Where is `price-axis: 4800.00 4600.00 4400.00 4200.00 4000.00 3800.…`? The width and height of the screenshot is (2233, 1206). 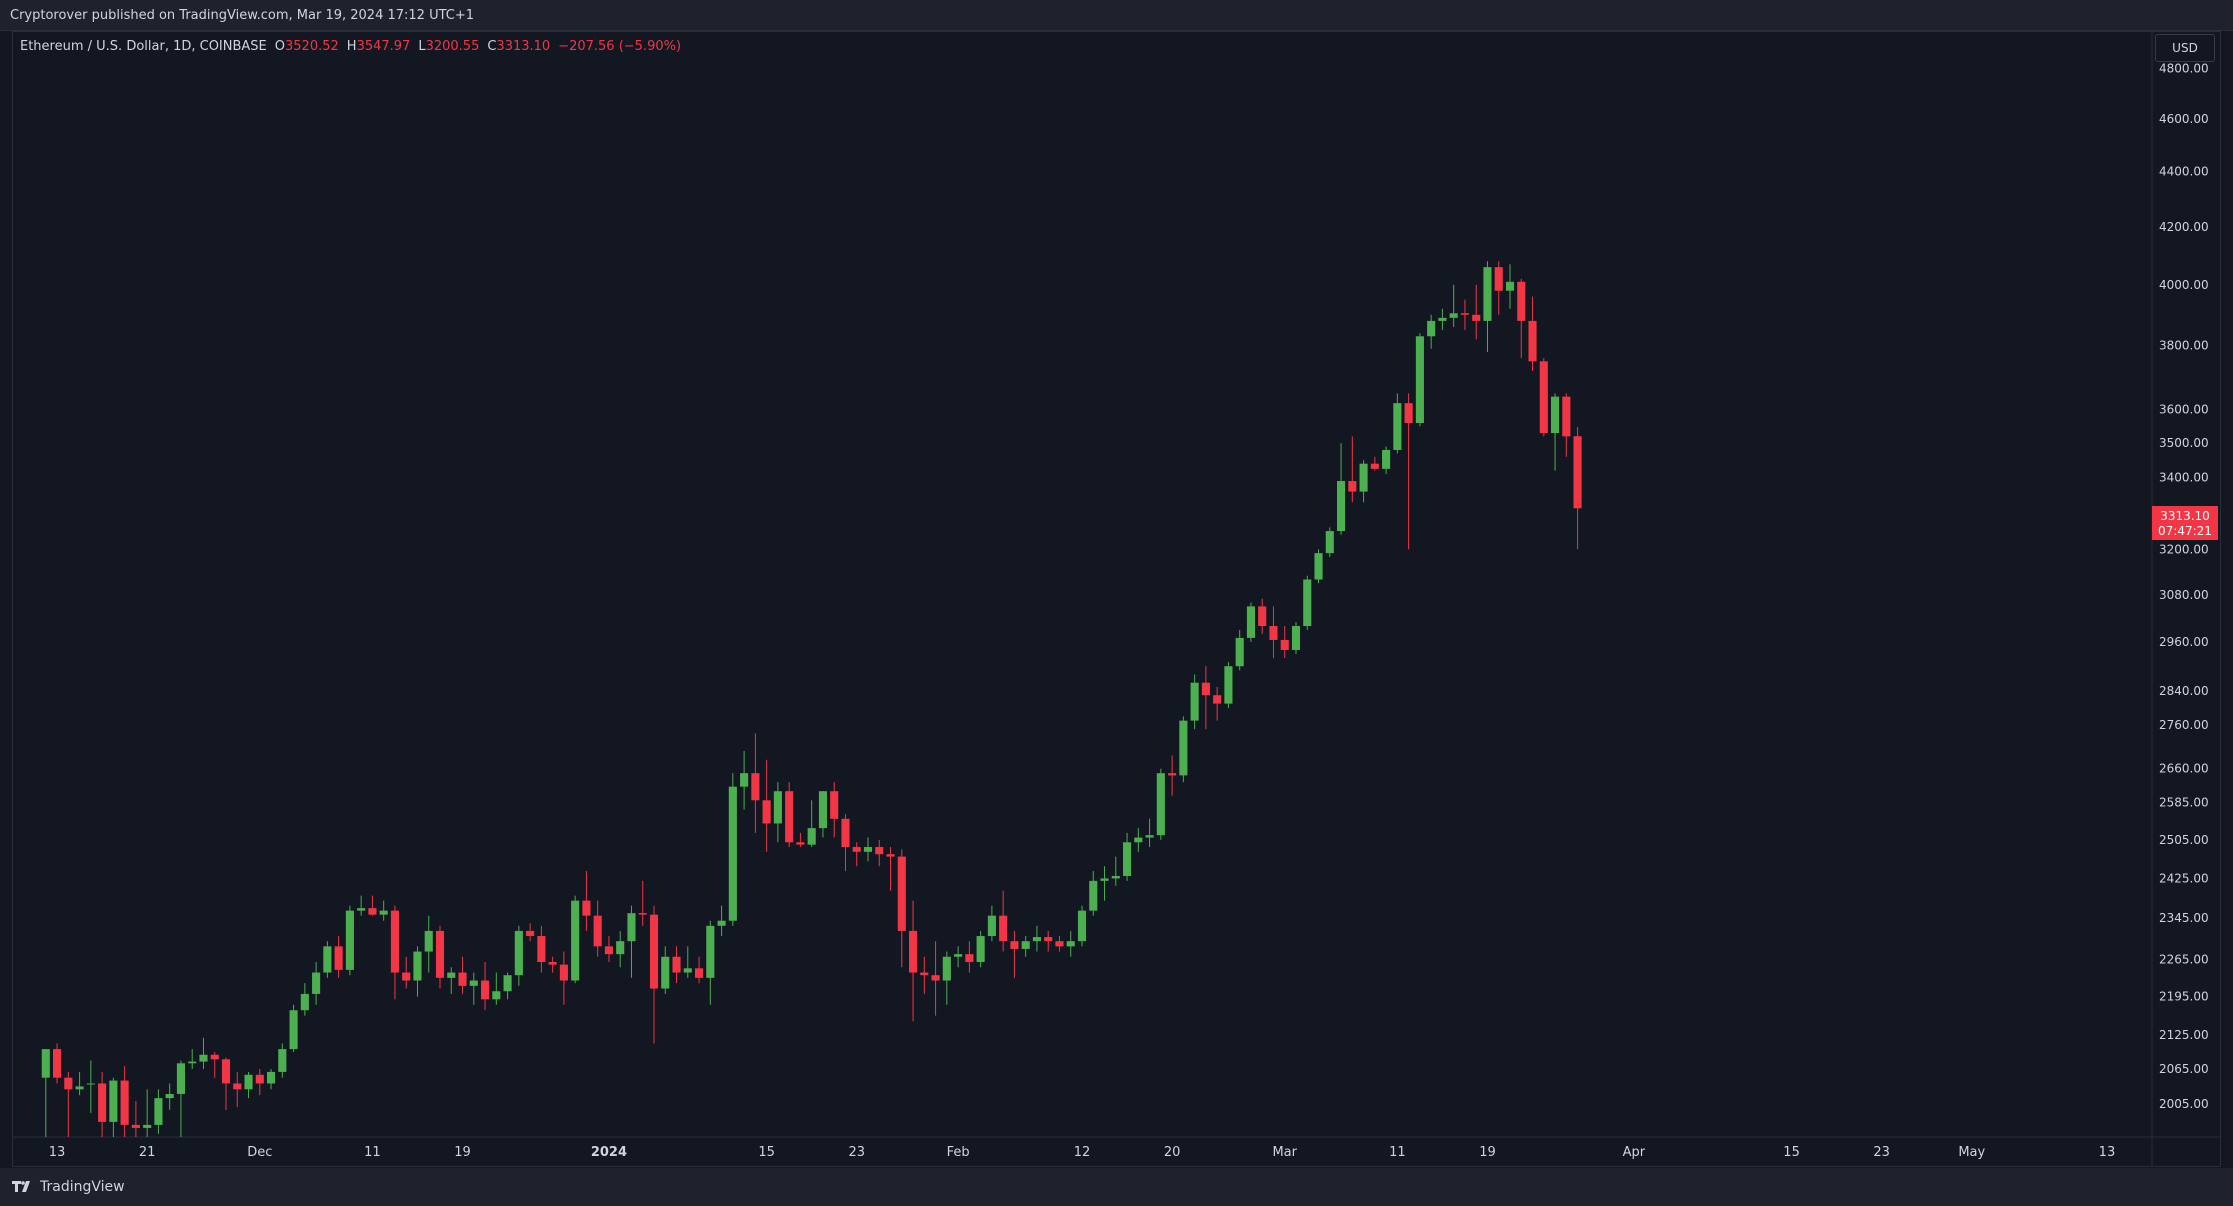 price-axis: 4800.00 4600.00 4400.00 4200.00 4000.00 3800.… is located at coordinates (2184, 587).